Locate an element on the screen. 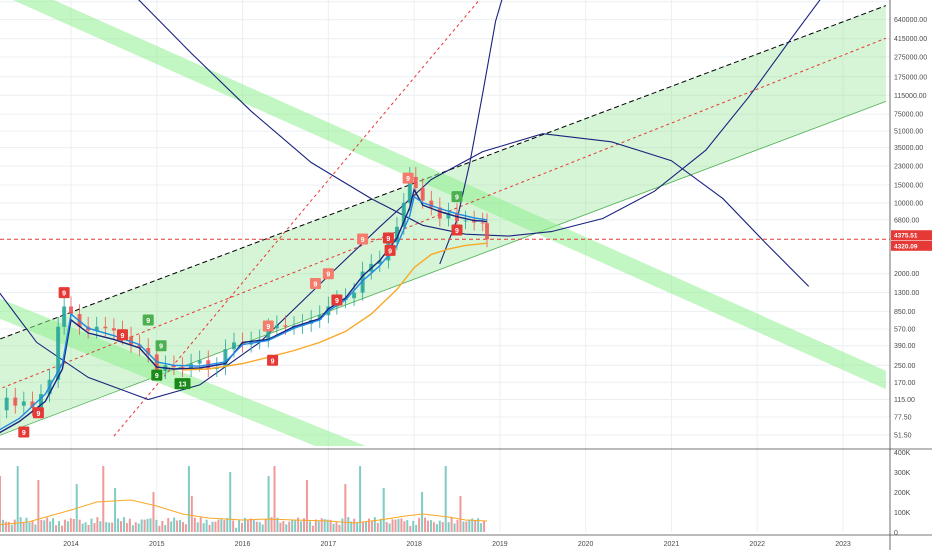 The image size is (932, 555). x-tick-label: 2022 is located at coordinates (757, 544).